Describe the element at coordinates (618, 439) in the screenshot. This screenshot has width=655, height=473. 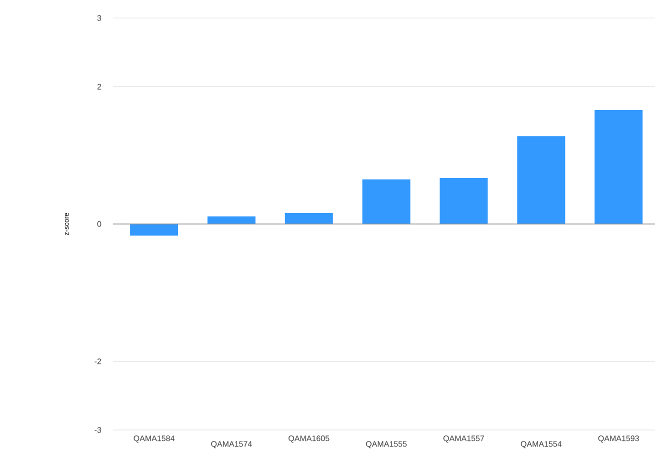
I see `x-tick-label: QAMA1593` at that location.